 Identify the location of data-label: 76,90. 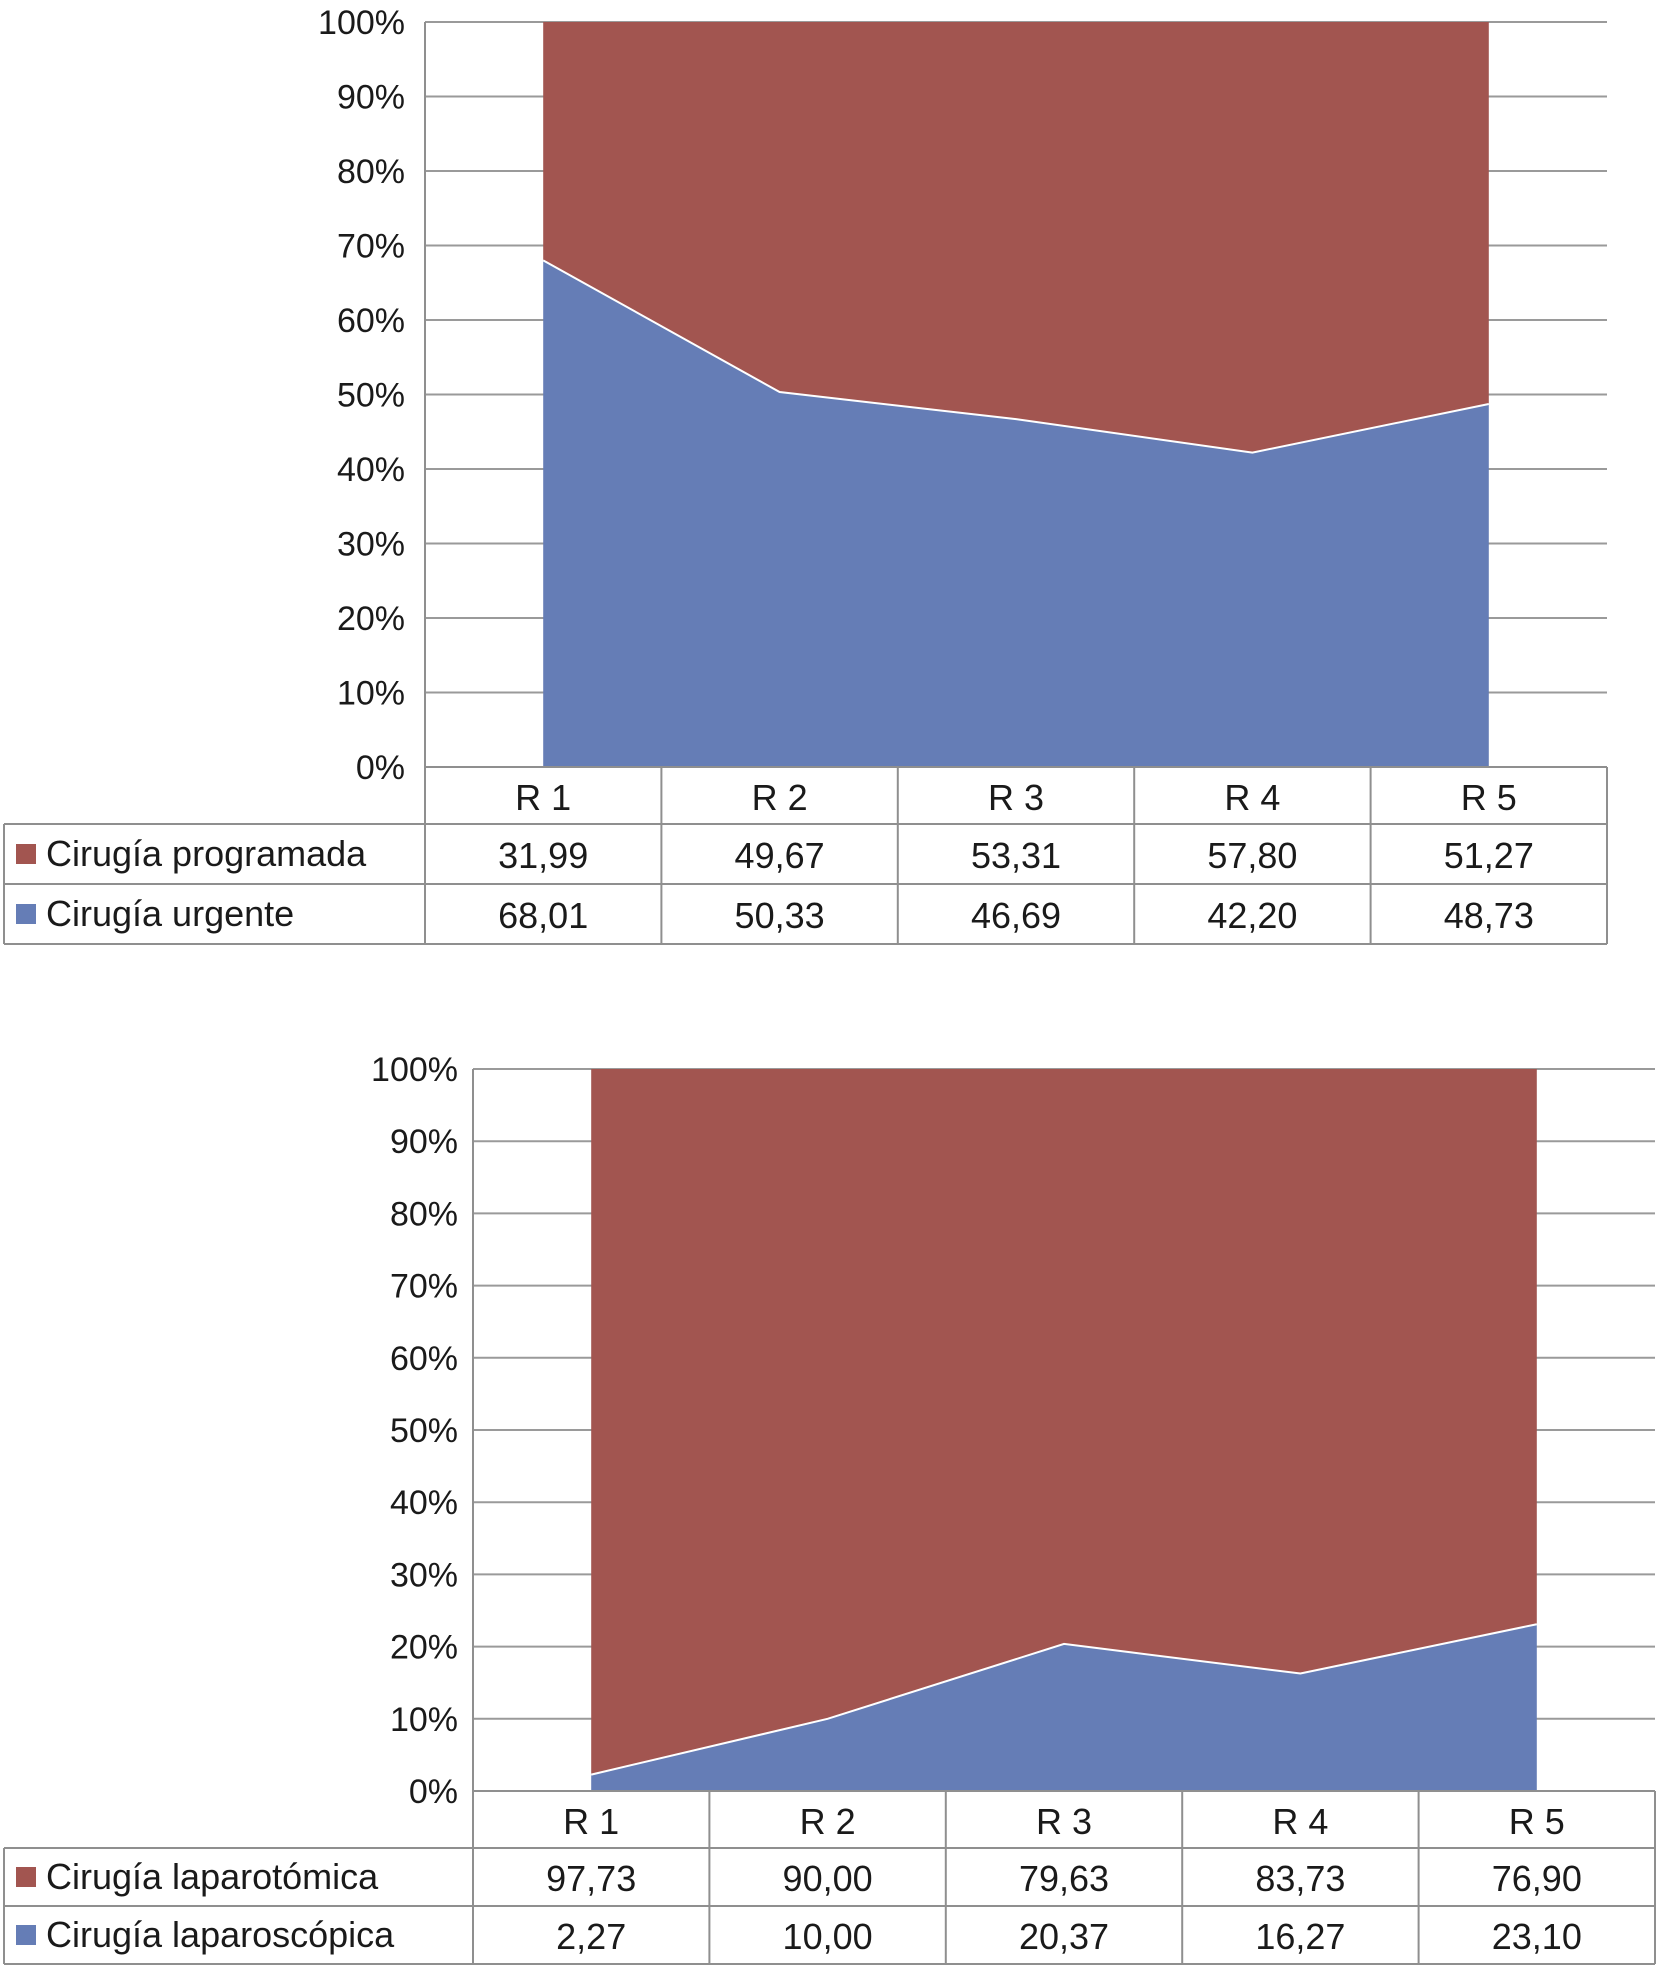
(1537, 1878).